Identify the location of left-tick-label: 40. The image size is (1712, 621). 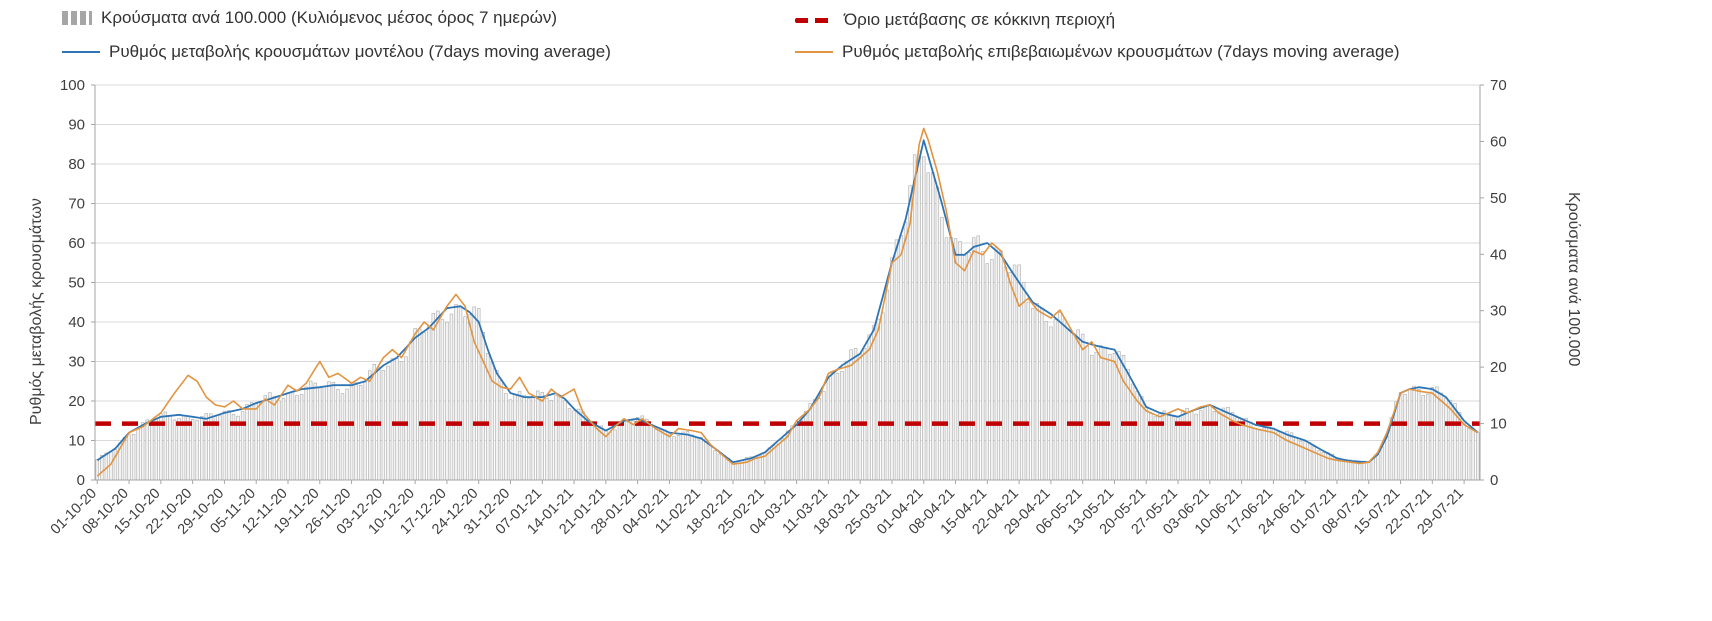
(76, 322).